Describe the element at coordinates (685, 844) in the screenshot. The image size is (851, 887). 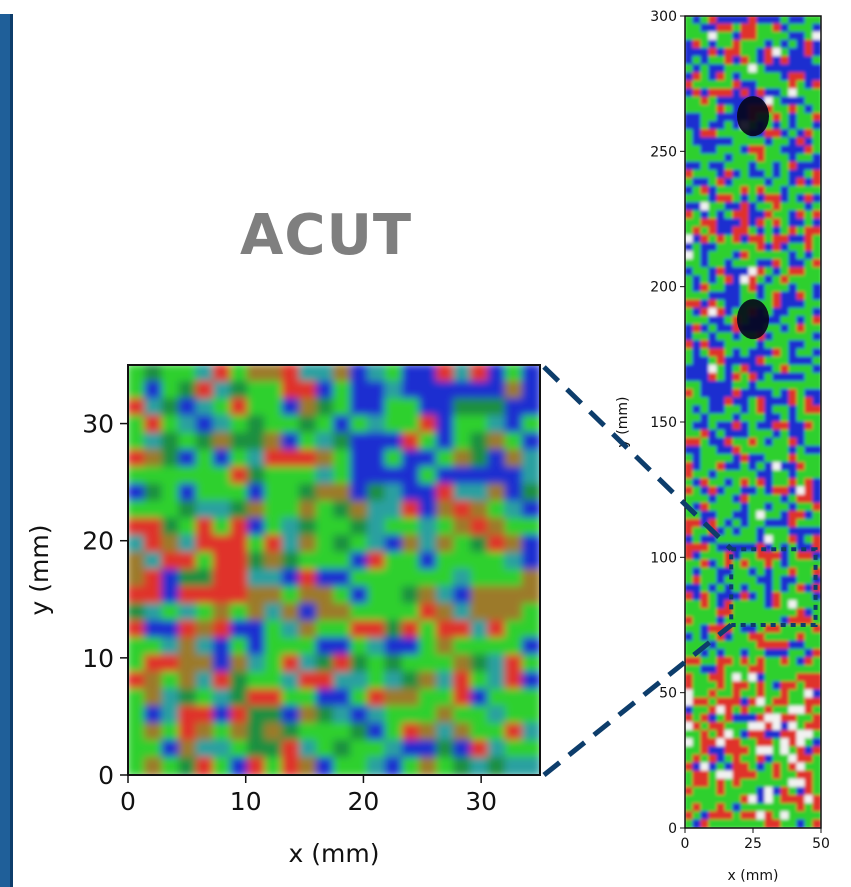
I see `strip-x-tick-label: 0` at that location.